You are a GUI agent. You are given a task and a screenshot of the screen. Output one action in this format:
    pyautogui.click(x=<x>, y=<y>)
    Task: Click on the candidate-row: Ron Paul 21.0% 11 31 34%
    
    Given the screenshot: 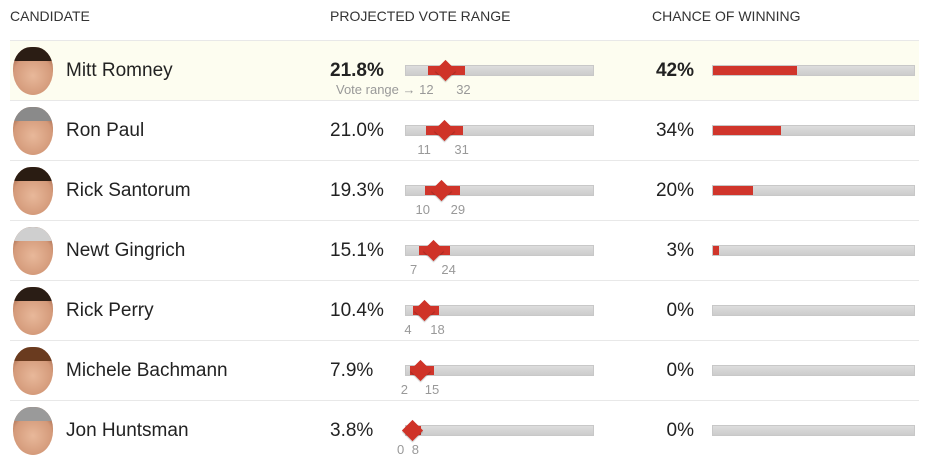 What is the action you would take?
    pyautogui.click(x=464, y=130)
    